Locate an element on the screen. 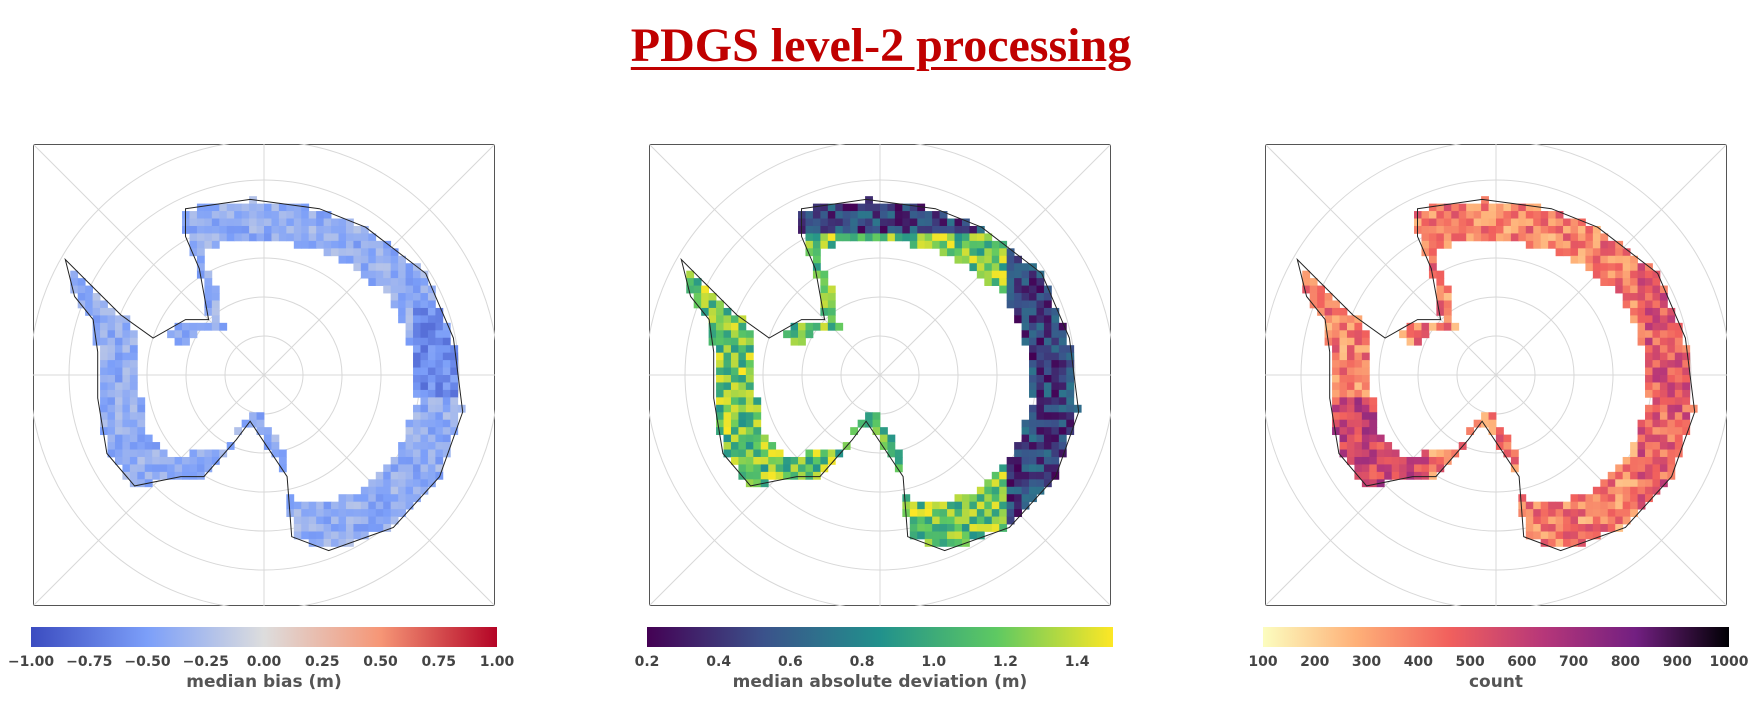 The height and width of the screenshot is (712, 1762). bias-colorbar is located at coordinates (264, 637).